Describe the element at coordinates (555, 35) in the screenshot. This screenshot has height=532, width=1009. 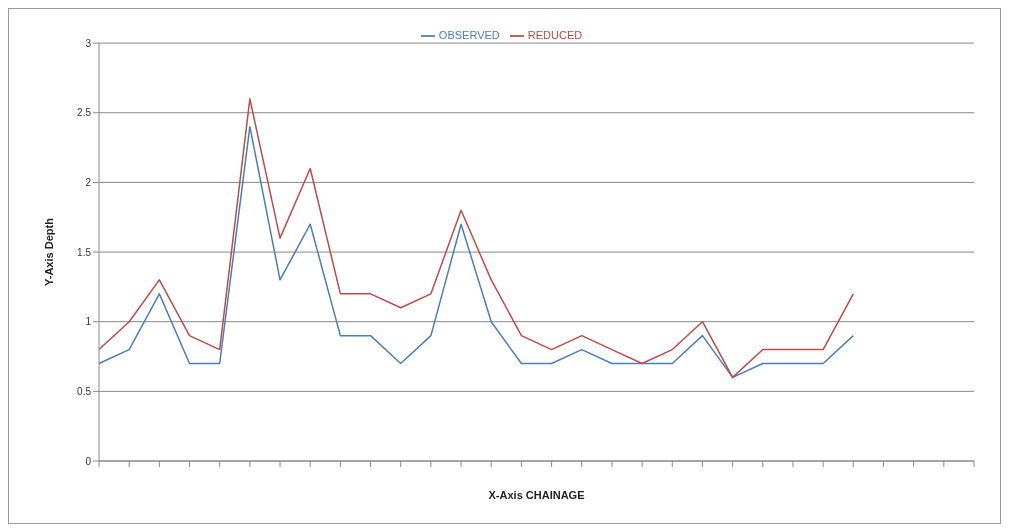
I see `legend-label: REDUCED` at that location.